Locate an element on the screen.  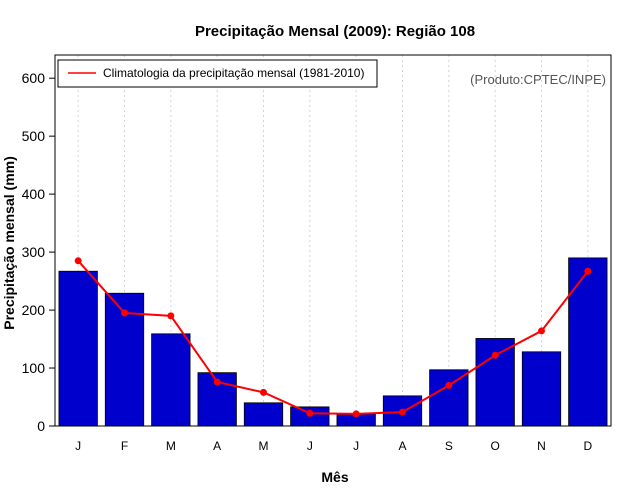
y-tick-label-0: 0 is located at coordinates (41, 426).